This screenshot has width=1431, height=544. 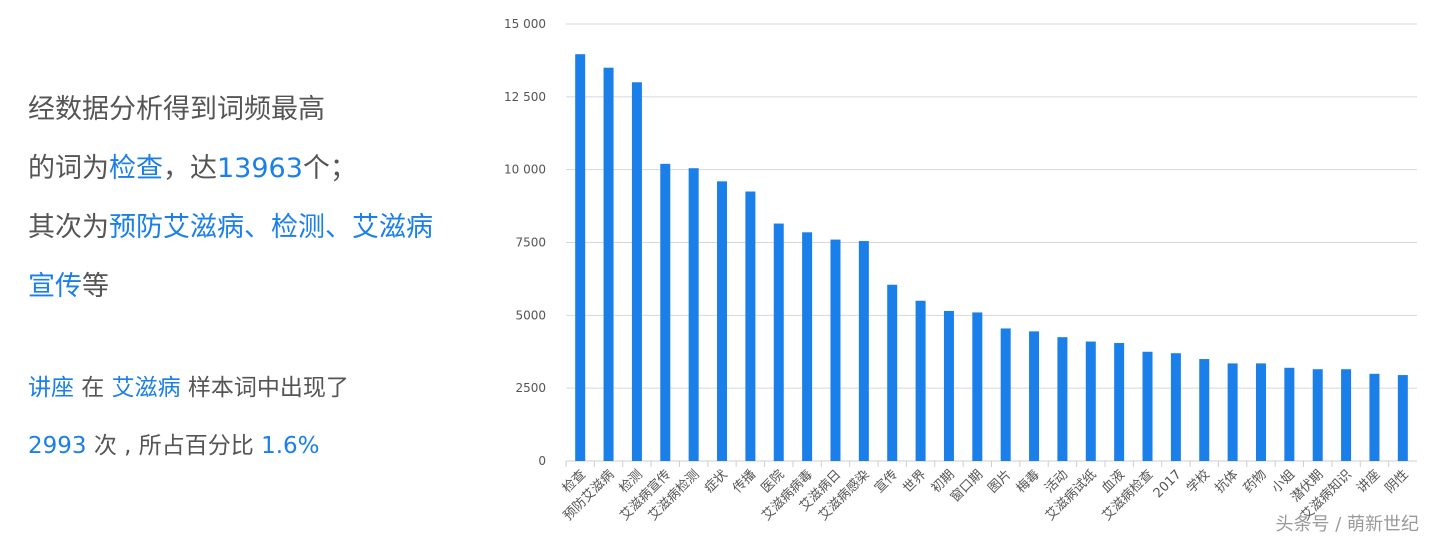 What do you see at coordinates (1255, 481) in the screenshot?
I see `x-tick-label: 药物` at bounding box center [1255, 481].